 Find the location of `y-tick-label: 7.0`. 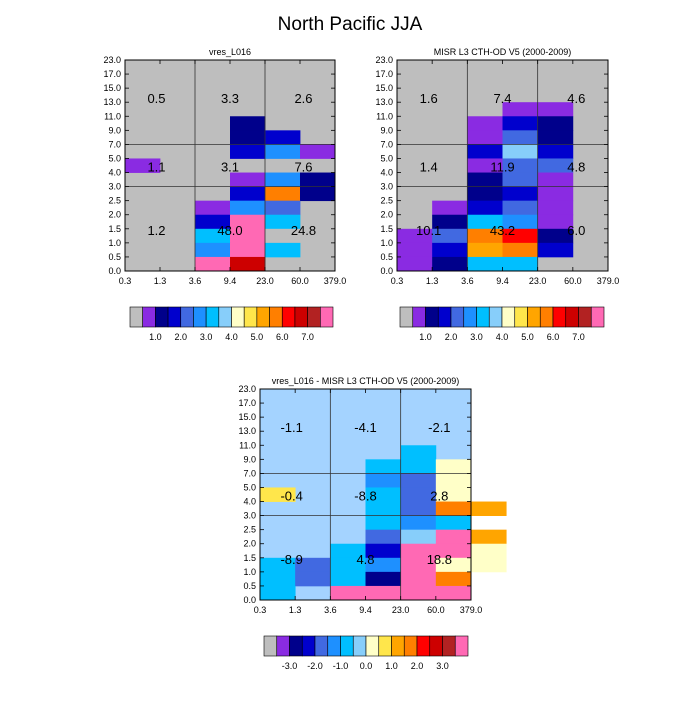

y-tick-label: 7.0 is located at coordinates (114, 144).